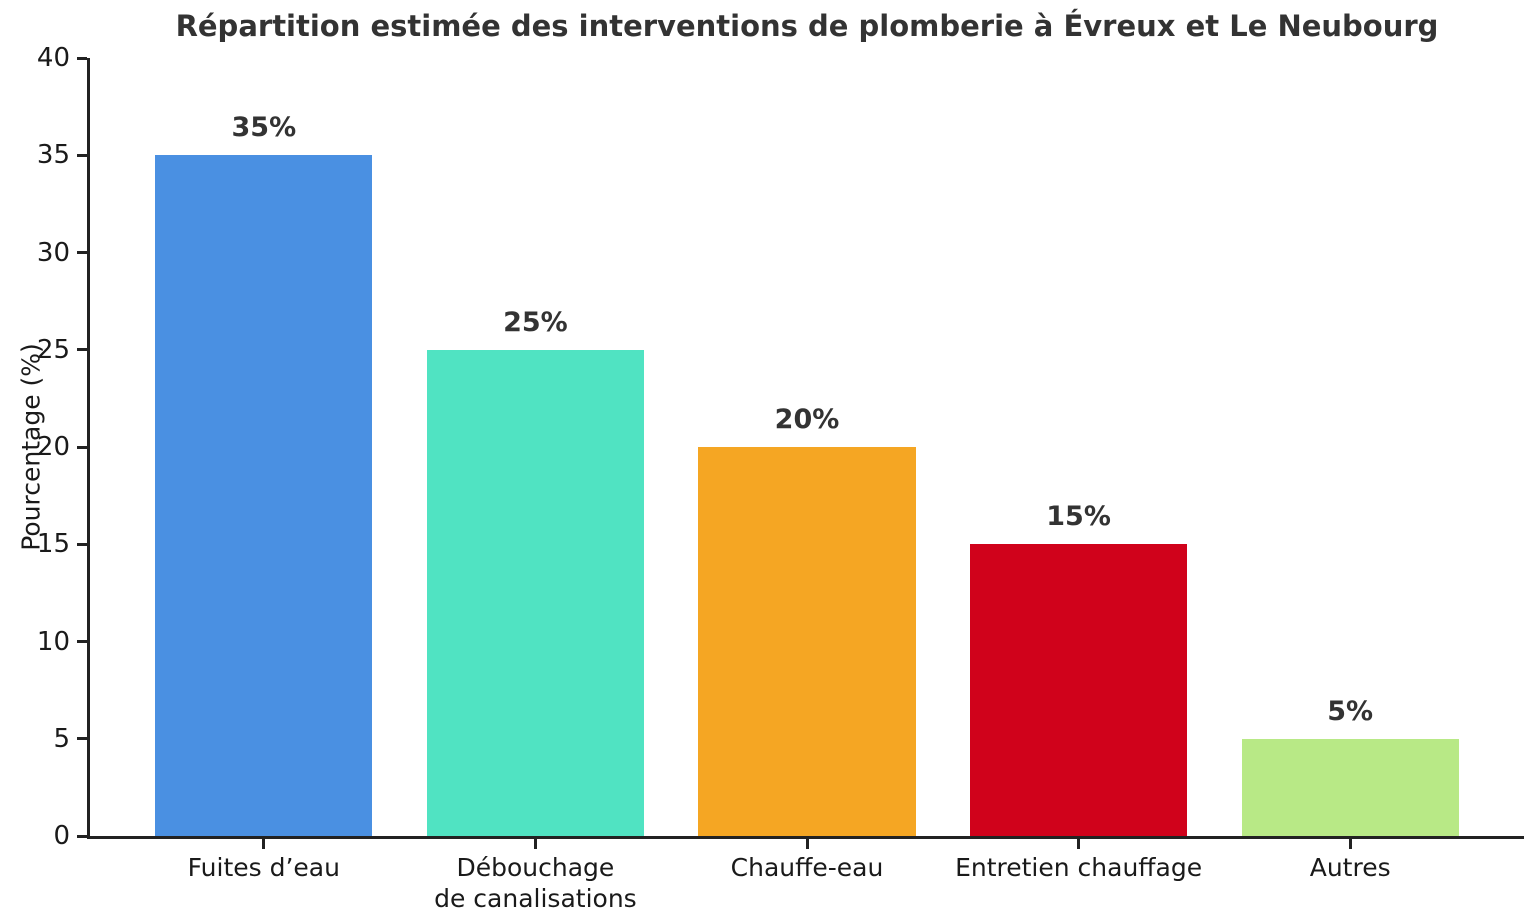 Image resolution: width=1536 pixels, height=916 pixels. I want to click on y-tick-label: 0, so click(61, 836).